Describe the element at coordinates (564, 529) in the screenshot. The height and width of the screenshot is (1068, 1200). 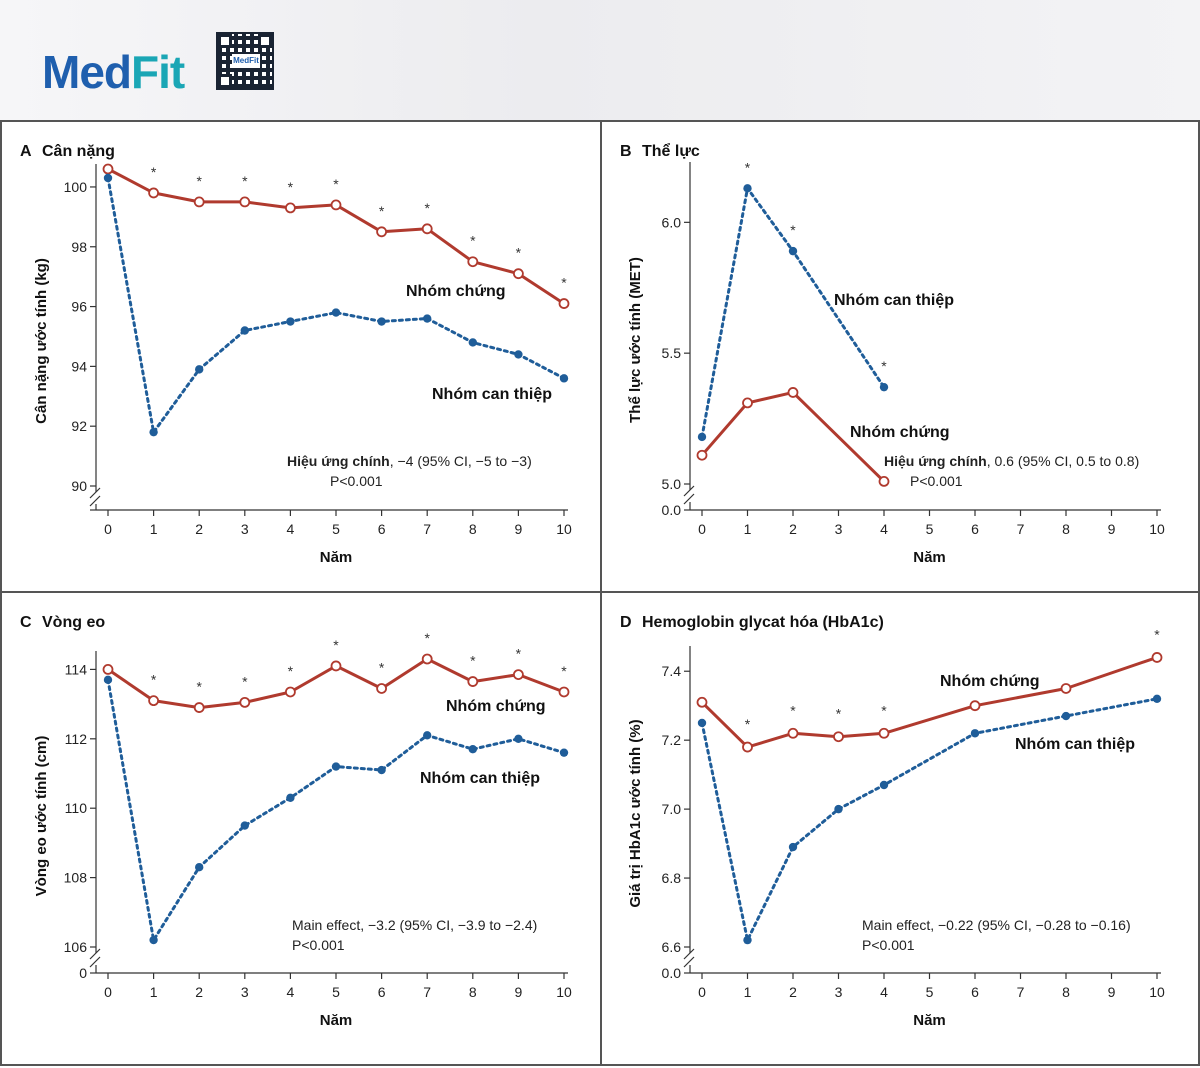
I see `x-tick-label: 10` at that location.